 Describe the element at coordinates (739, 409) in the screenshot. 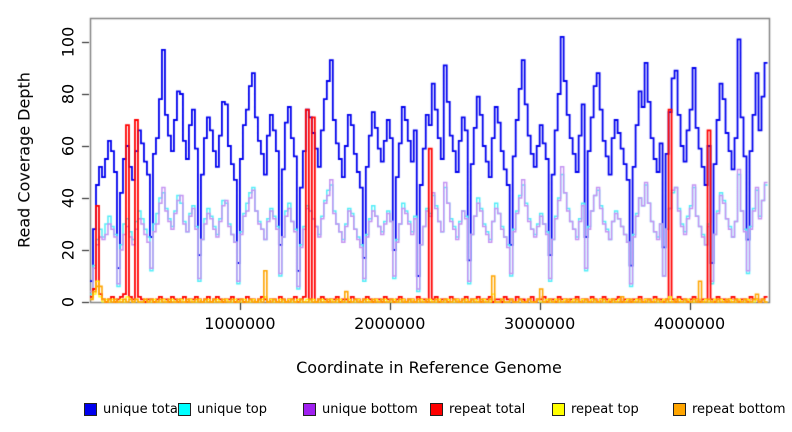

I see `legend-label: repeat bottom` at that location.